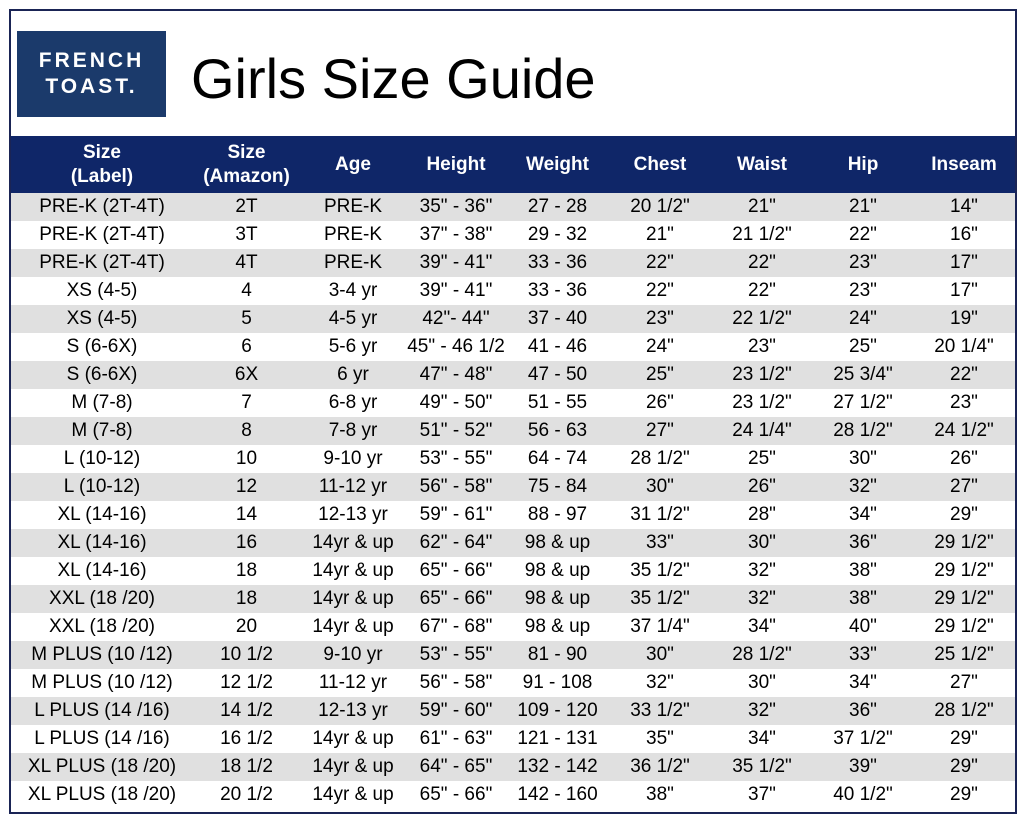  What do you see at coordinates (557, 515) in the screenshot?
I see `table-cell: 88 - 97` at bounding box center [557, 515].